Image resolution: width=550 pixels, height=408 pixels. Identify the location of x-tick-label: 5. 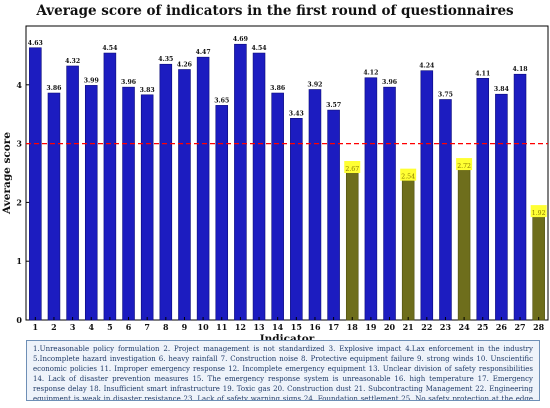
(110, 327).